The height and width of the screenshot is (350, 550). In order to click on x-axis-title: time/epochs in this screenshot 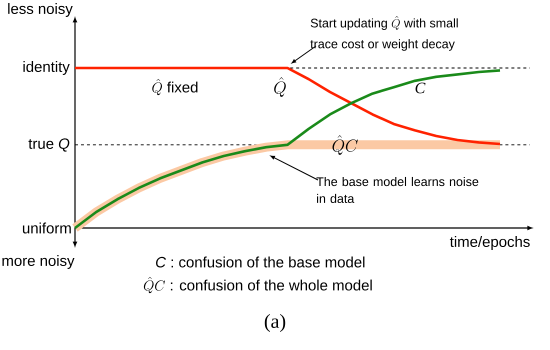, I will do `click(490, 243)`.